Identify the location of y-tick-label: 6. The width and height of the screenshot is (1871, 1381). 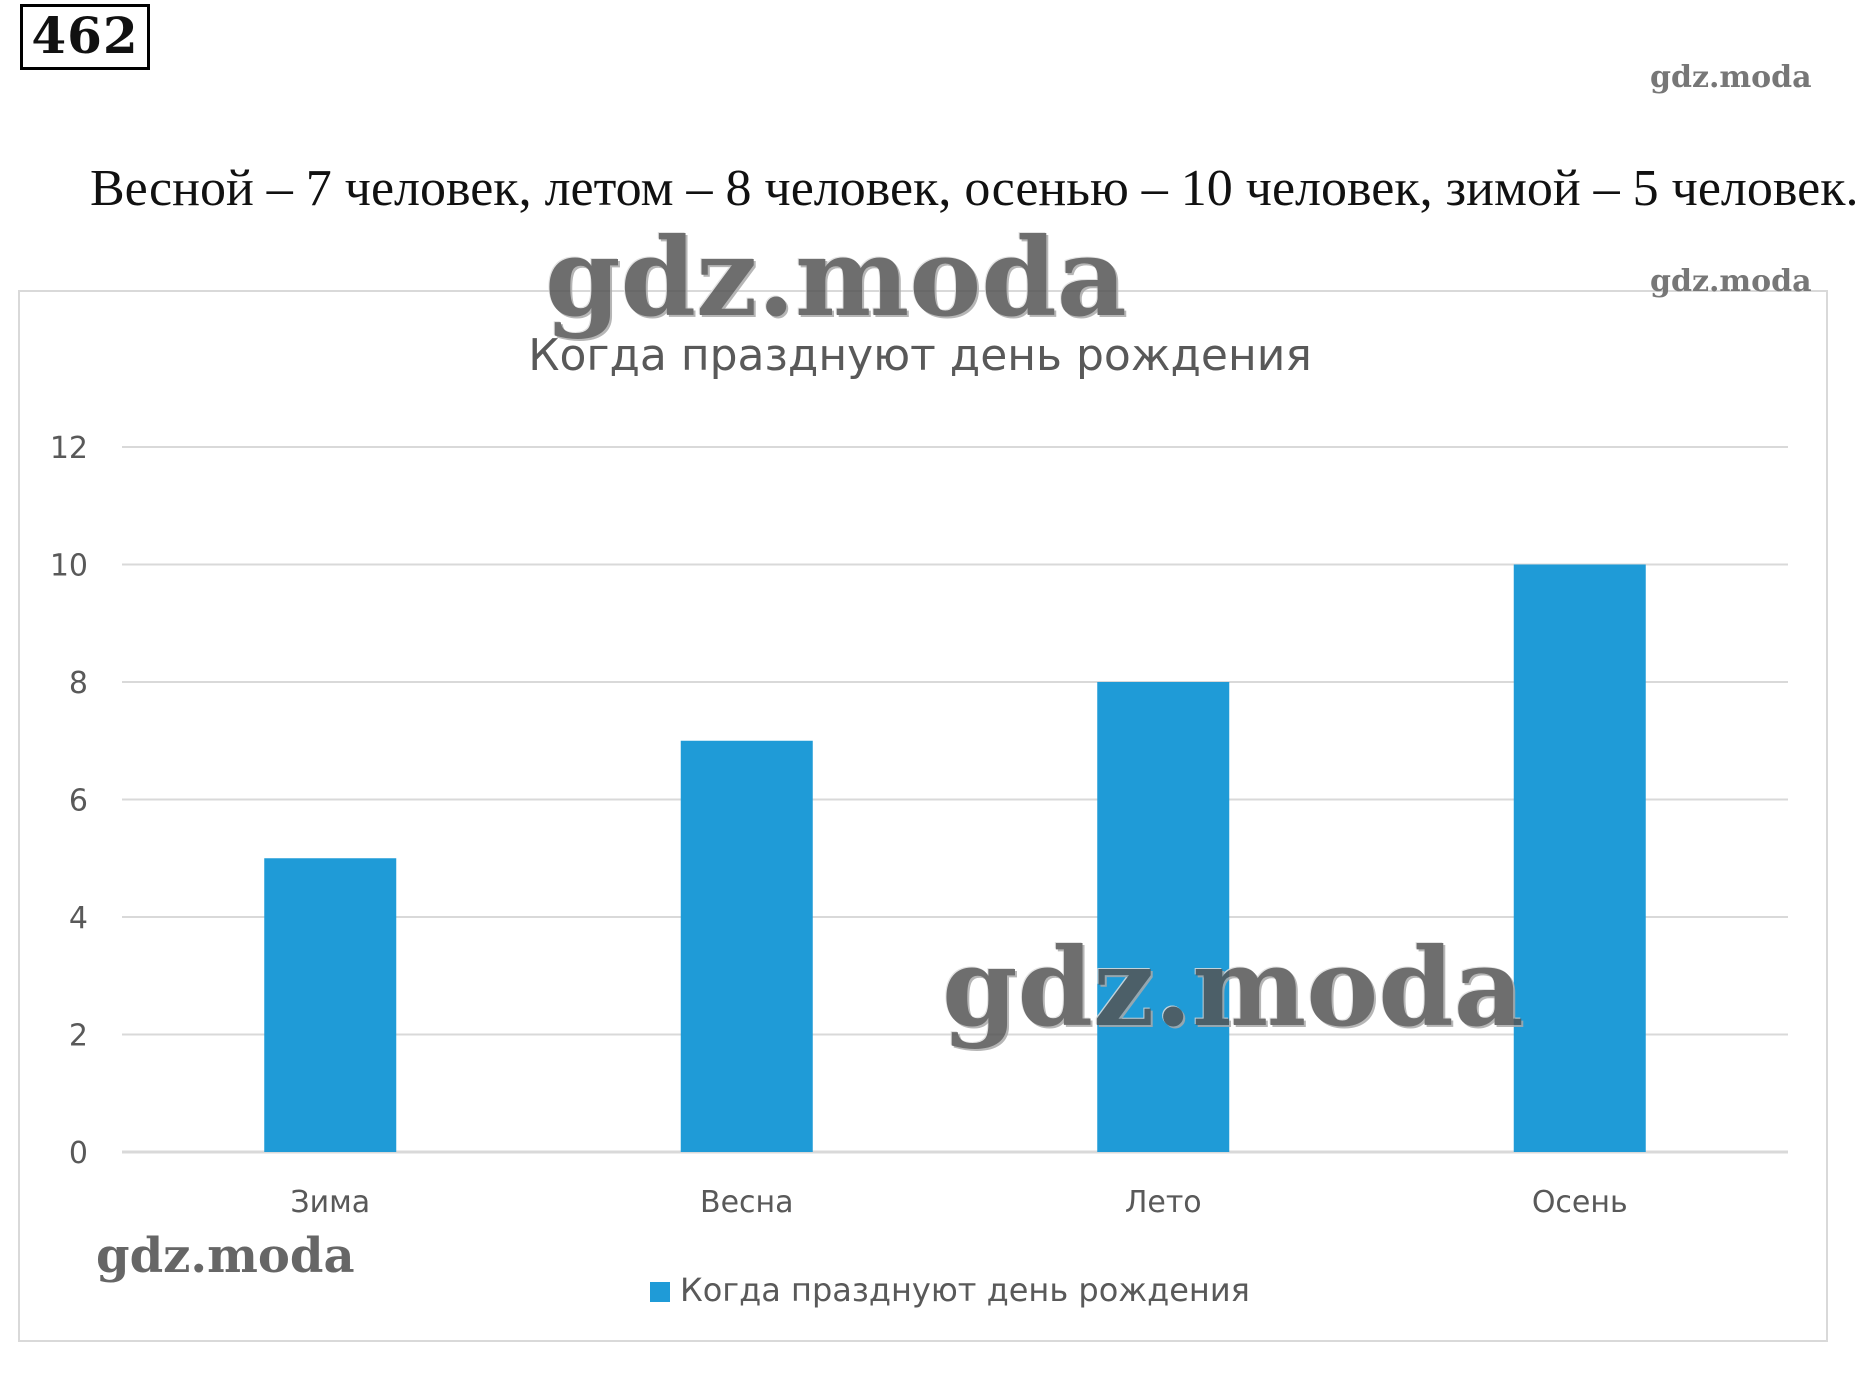
(78, 801).